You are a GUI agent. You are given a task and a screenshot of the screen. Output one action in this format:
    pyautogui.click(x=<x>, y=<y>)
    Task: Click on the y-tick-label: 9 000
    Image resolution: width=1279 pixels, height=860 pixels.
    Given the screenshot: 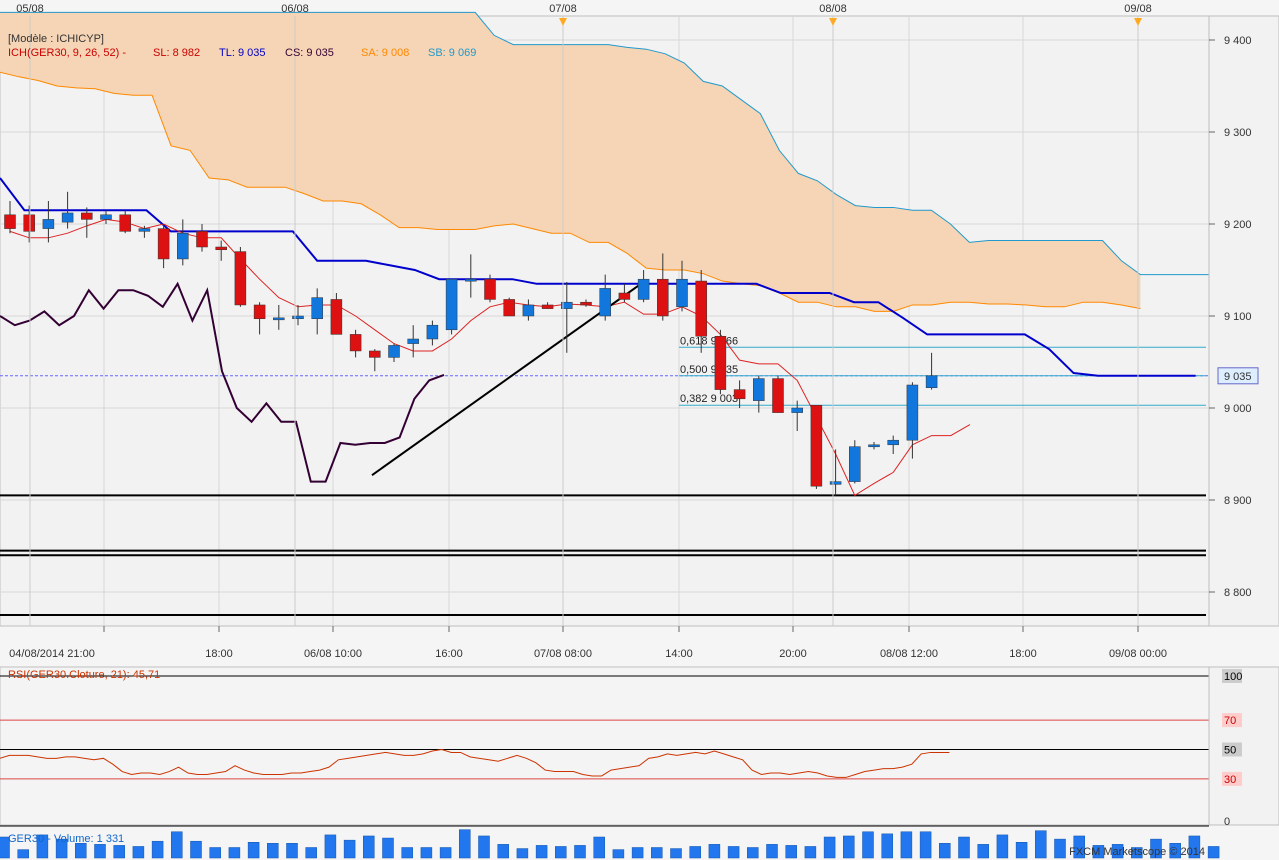 What is the action you would take?
    pyautogui.click(x=1238, y=409)
    